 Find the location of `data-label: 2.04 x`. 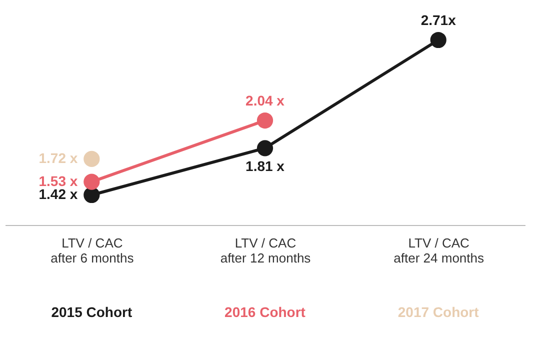

data-label: 2.04 x is located at coordinates (265, 100).